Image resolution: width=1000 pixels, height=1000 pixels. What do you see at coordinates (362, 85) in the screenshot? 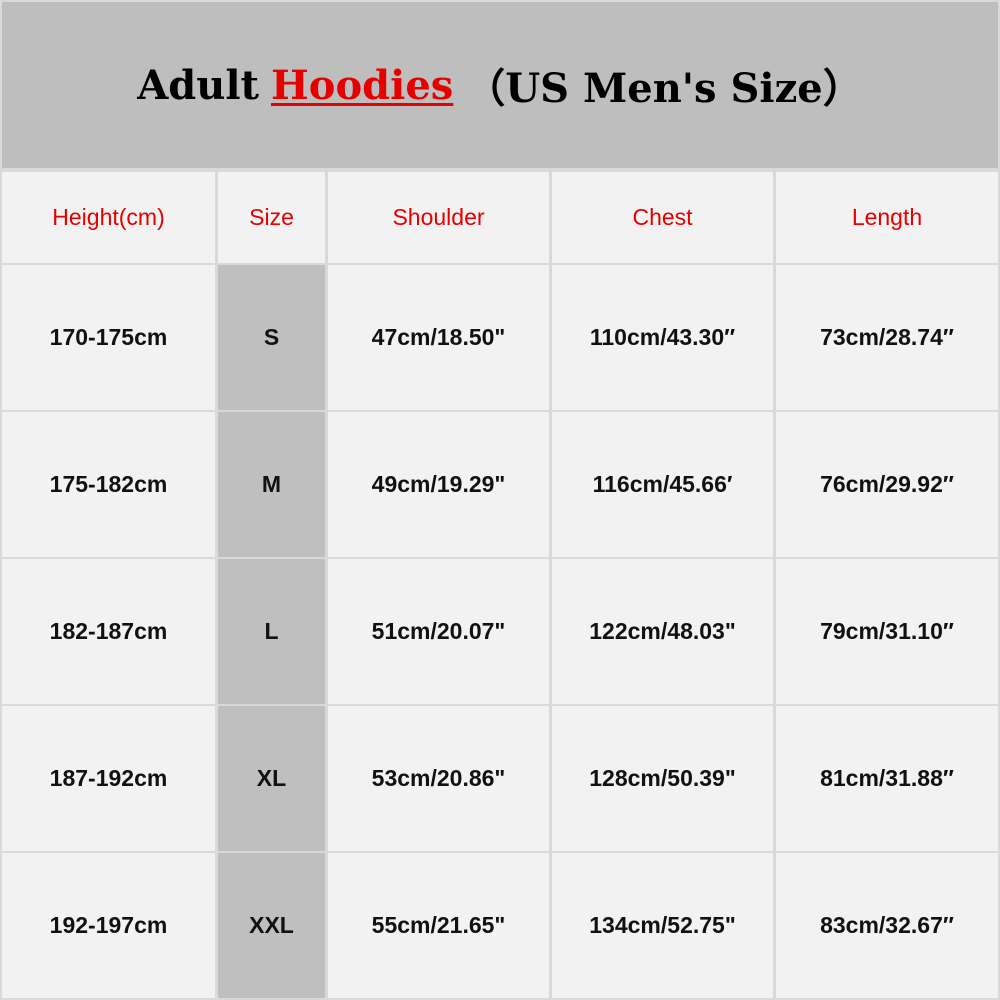
I see `title-highlight: Hoodies` at bounding box center [362, 85].